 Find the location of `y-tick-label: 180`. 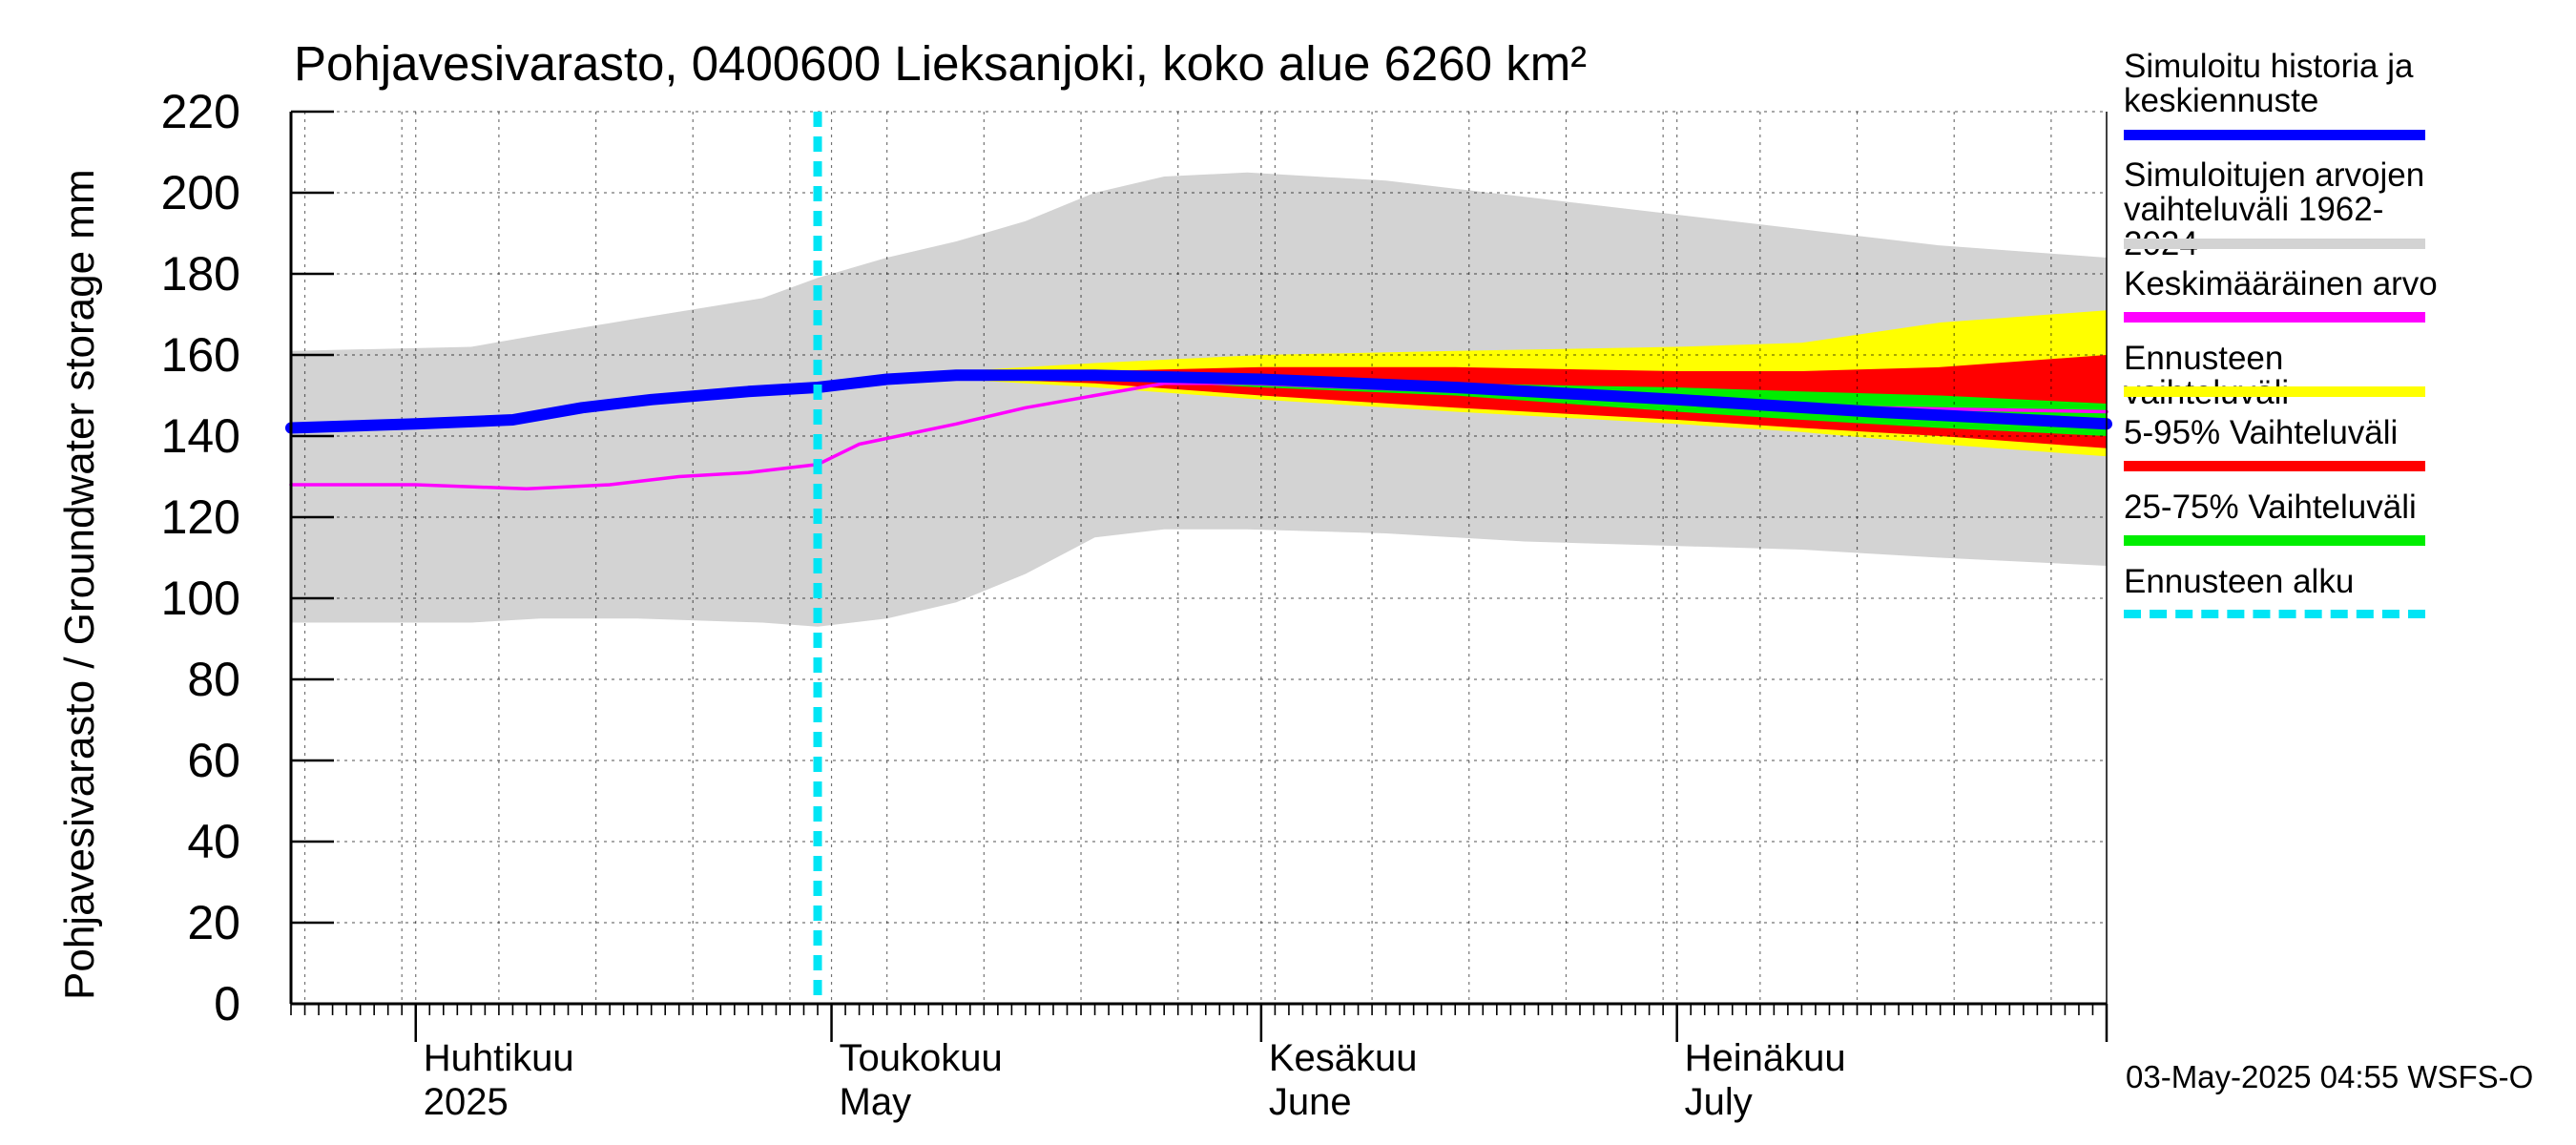

y-tick-label: 180 is located at coordinates (200, 274).